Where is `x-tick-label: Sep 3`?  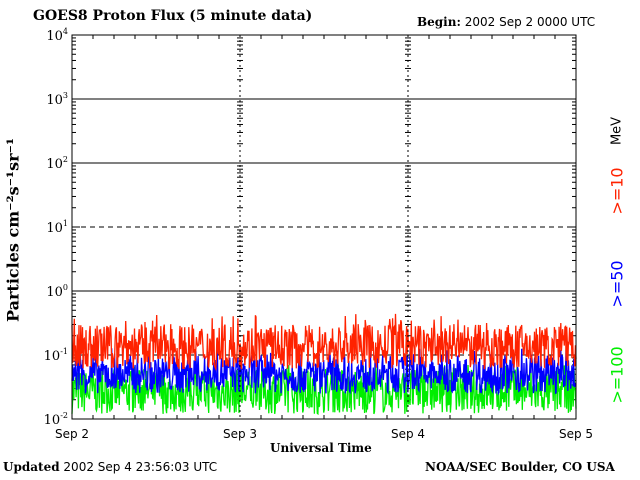
x-tick-label: Sep 3 is located at coordinates (240, 434).